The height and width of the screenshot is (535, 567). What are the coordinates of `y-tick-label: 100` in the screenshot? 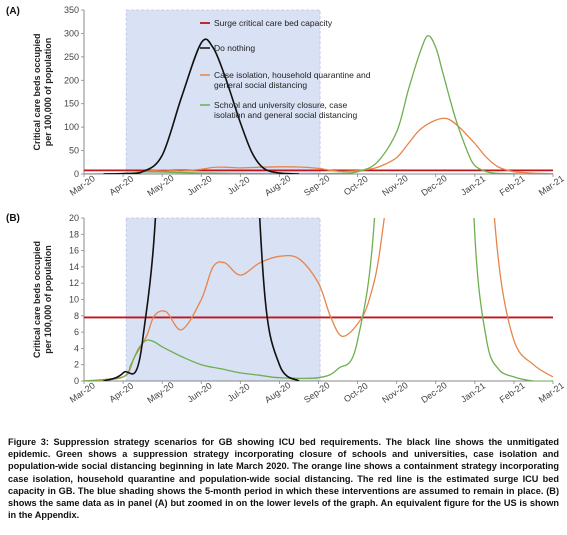 It's located at (71, 127).